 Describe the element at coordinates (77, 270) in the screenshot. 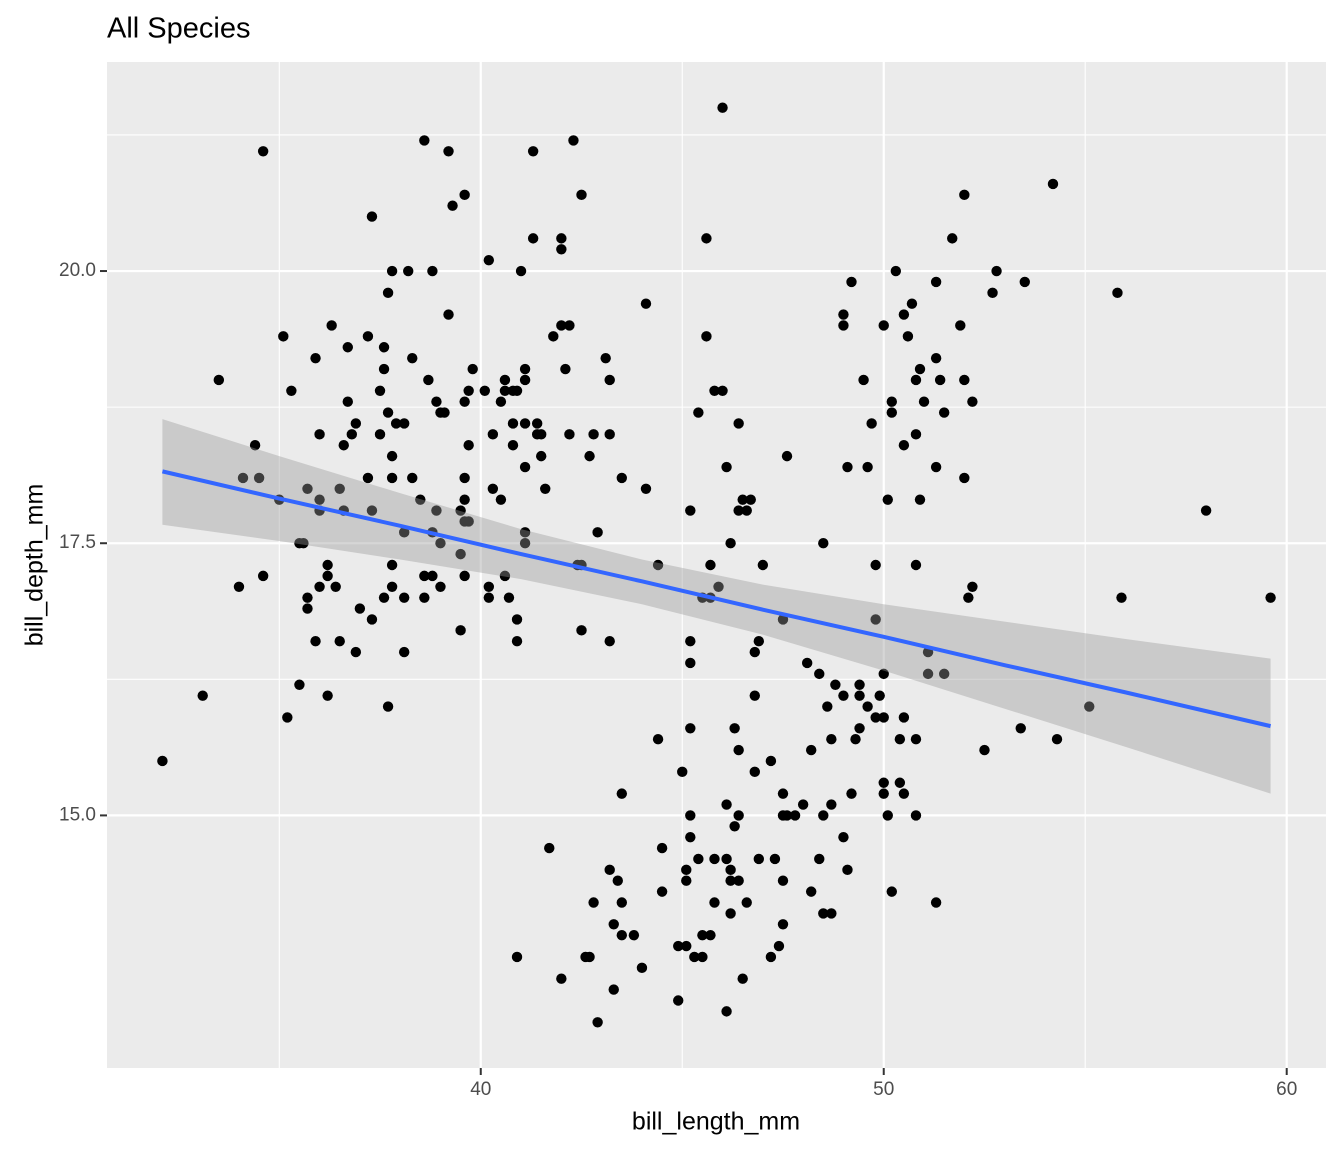

I see `y-tick-label: 20.0` at that location.